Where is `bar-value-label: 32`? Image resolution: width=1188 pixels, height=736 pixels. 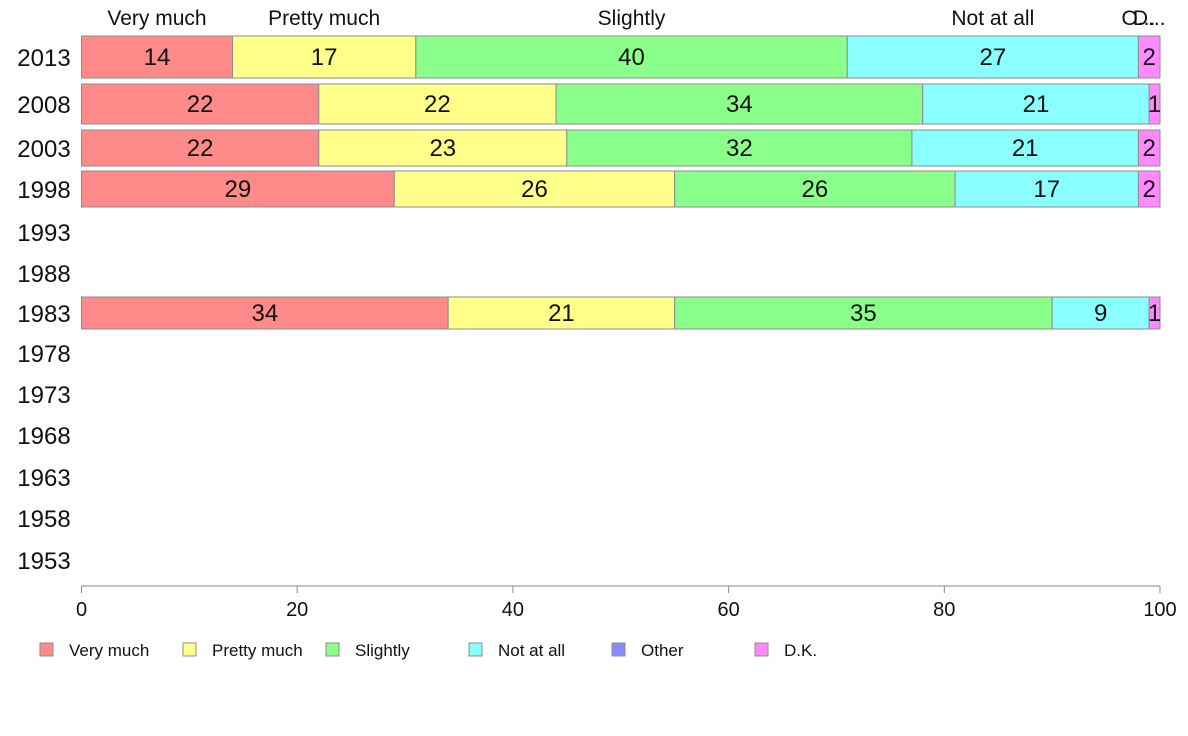
bar-value-label: 32 is located at coordinates (739, 148).